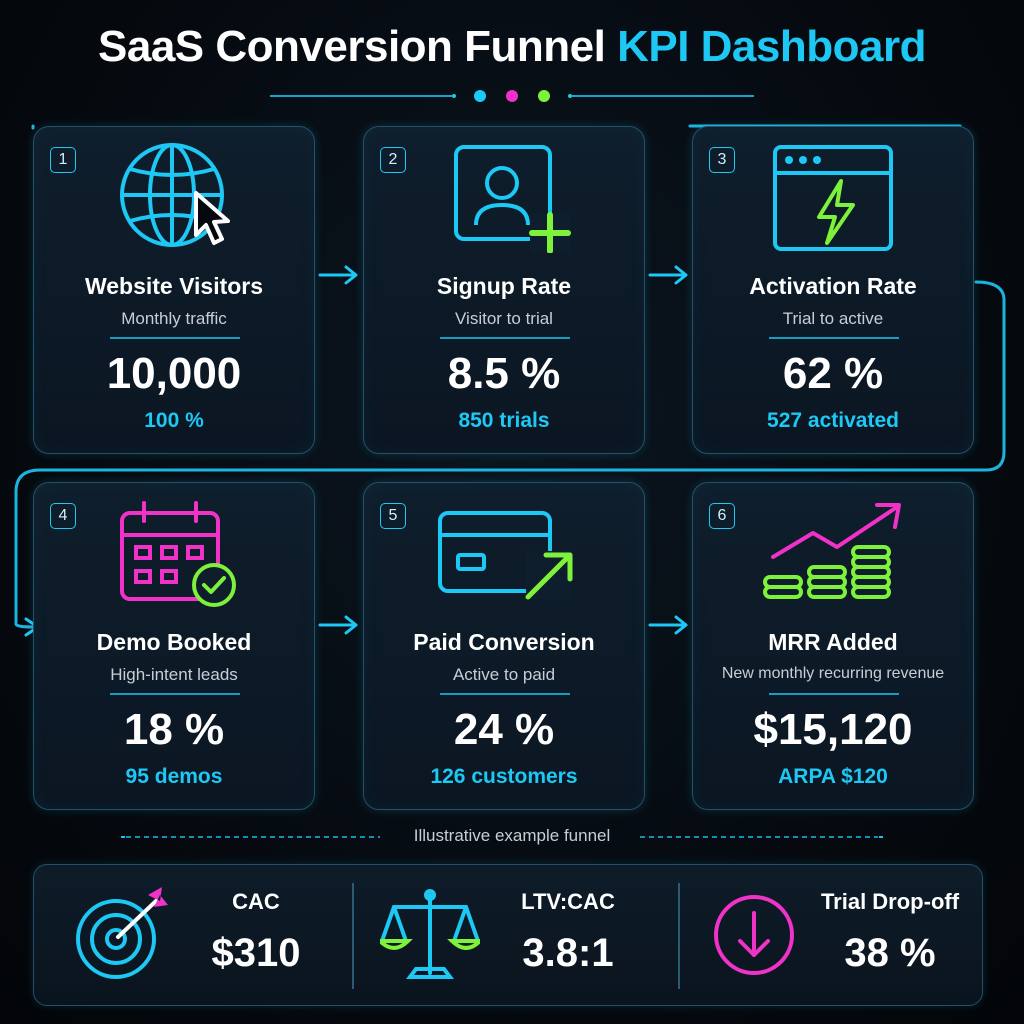 Image resolution: width=1024 pixels, height=1024 pixels. What do you see at coordinates (722, 160) in the screenshot?
I see `step-badge: 3` at bounding box center [722, 160].